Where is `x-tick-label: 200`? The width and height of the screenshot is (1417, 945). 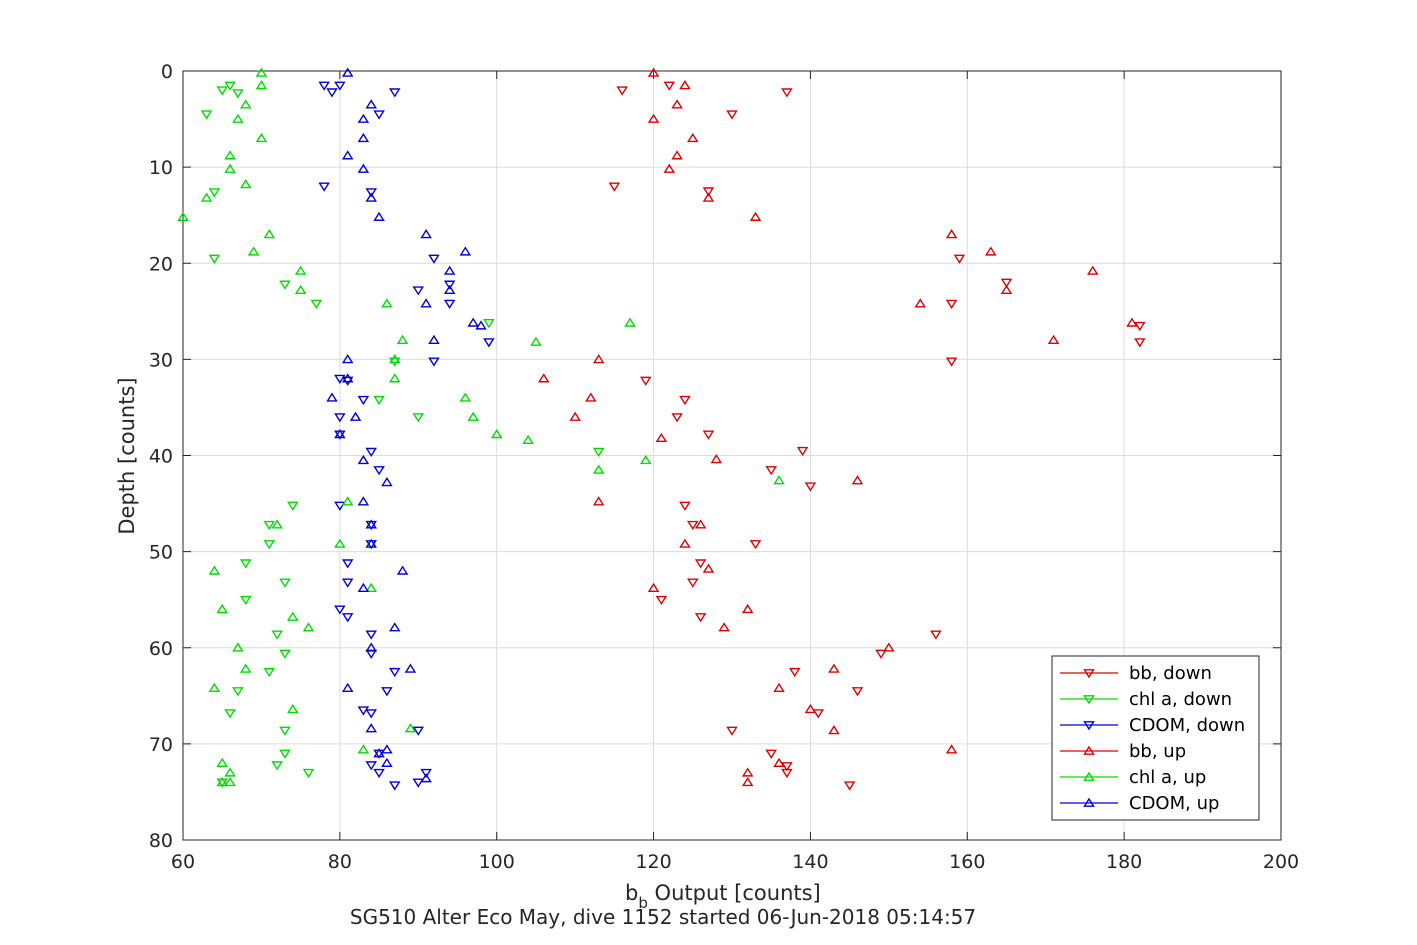
x-tick-label: 200 is located at coordinates (1281, 862).